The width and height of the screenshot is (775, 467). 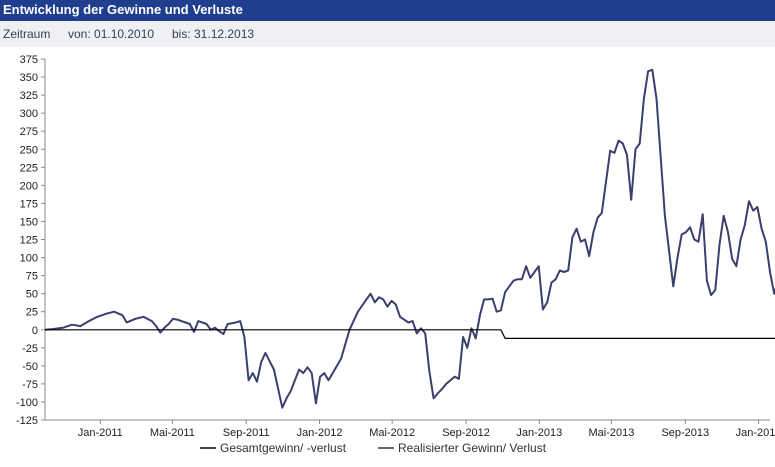 What do you see at coordinates (111, 34) in the screenshot?
I see `period-from: von: 01.10.2010` at bounding box center [111, 34].